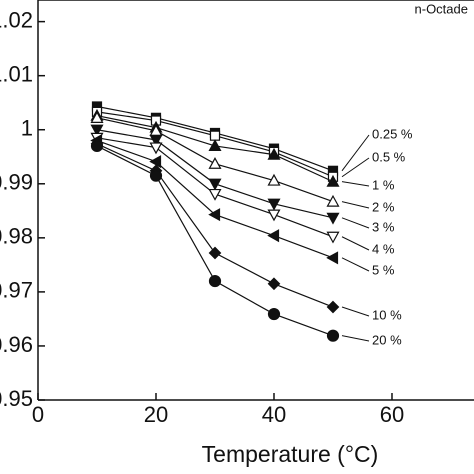 Image resolution: width=474 pixels, height=474 pixels. I want to click on x-tick-label: 20, so click(156, 414).